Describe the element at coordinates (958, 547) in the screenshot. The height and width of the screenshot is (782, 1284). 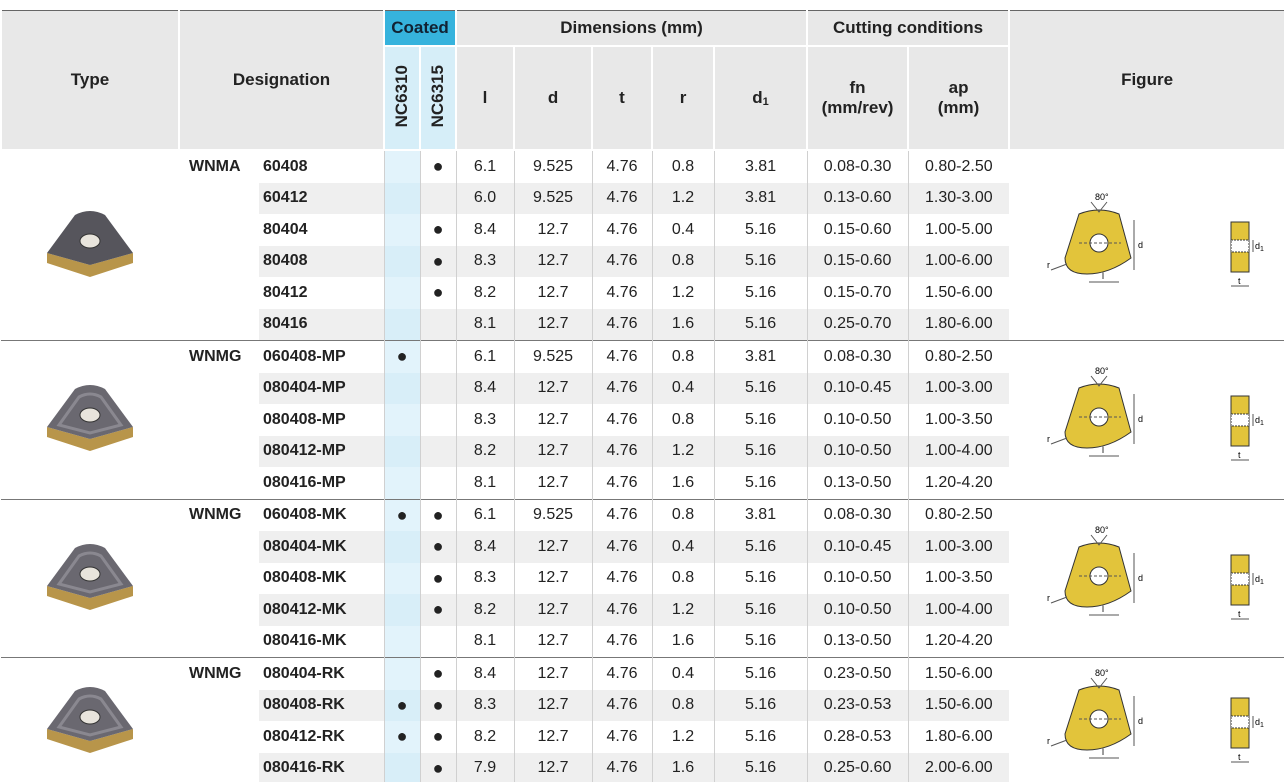
I see `value-cell: 1.00-3.00` at that location.